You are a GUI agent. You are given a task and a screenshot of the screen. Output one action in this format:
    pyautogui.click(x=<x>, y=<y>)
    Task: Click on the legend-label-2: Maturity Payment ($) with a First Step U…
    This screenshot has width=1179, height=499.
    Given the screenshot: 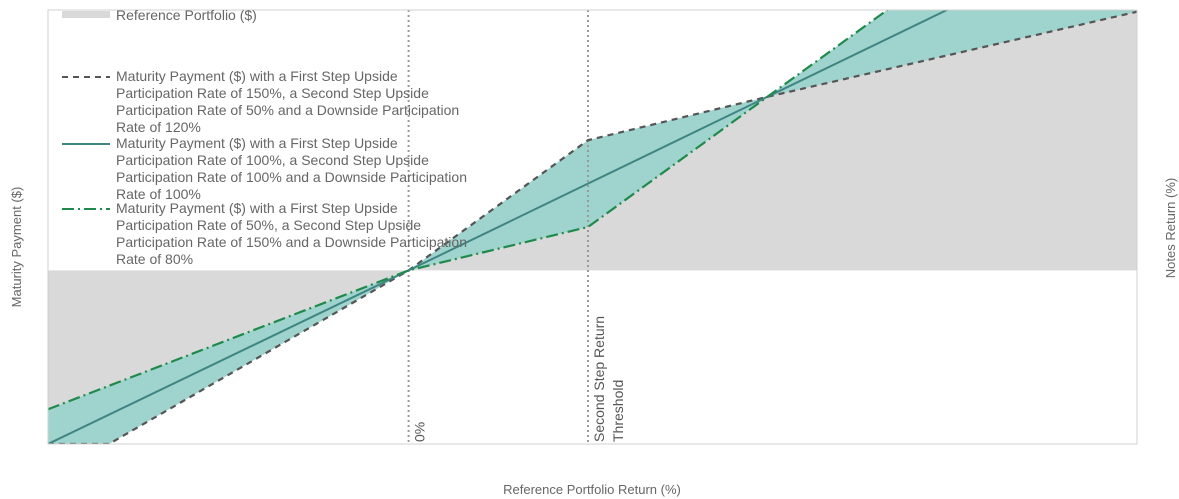 What is the action you would take?
    pyautogui.click(x=291, y=233)
    